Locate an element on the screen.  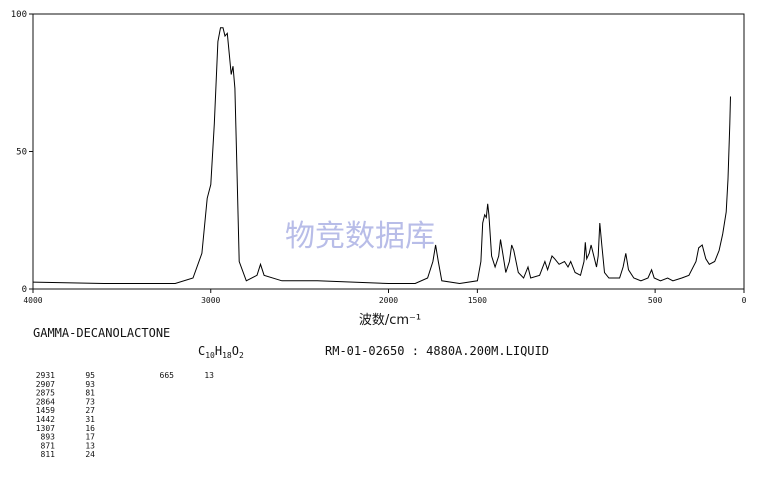
peak-intensity: 81 is located at coordinates (90, 393).